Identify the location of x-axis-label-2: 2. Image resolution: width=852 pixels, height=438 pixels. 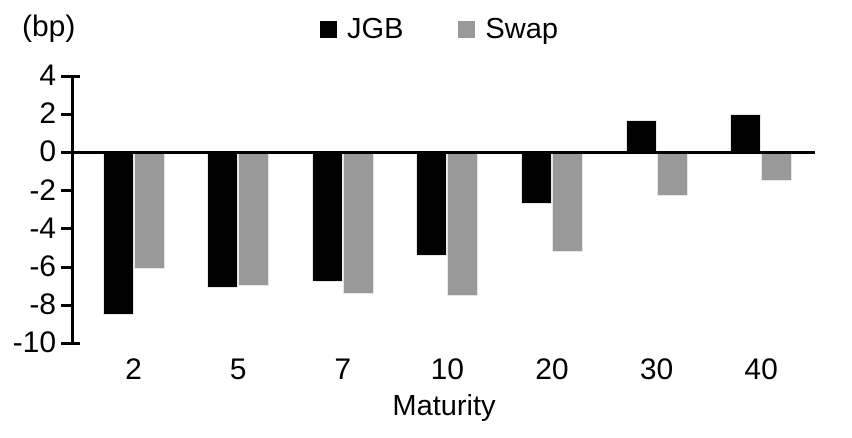
(133, 369).